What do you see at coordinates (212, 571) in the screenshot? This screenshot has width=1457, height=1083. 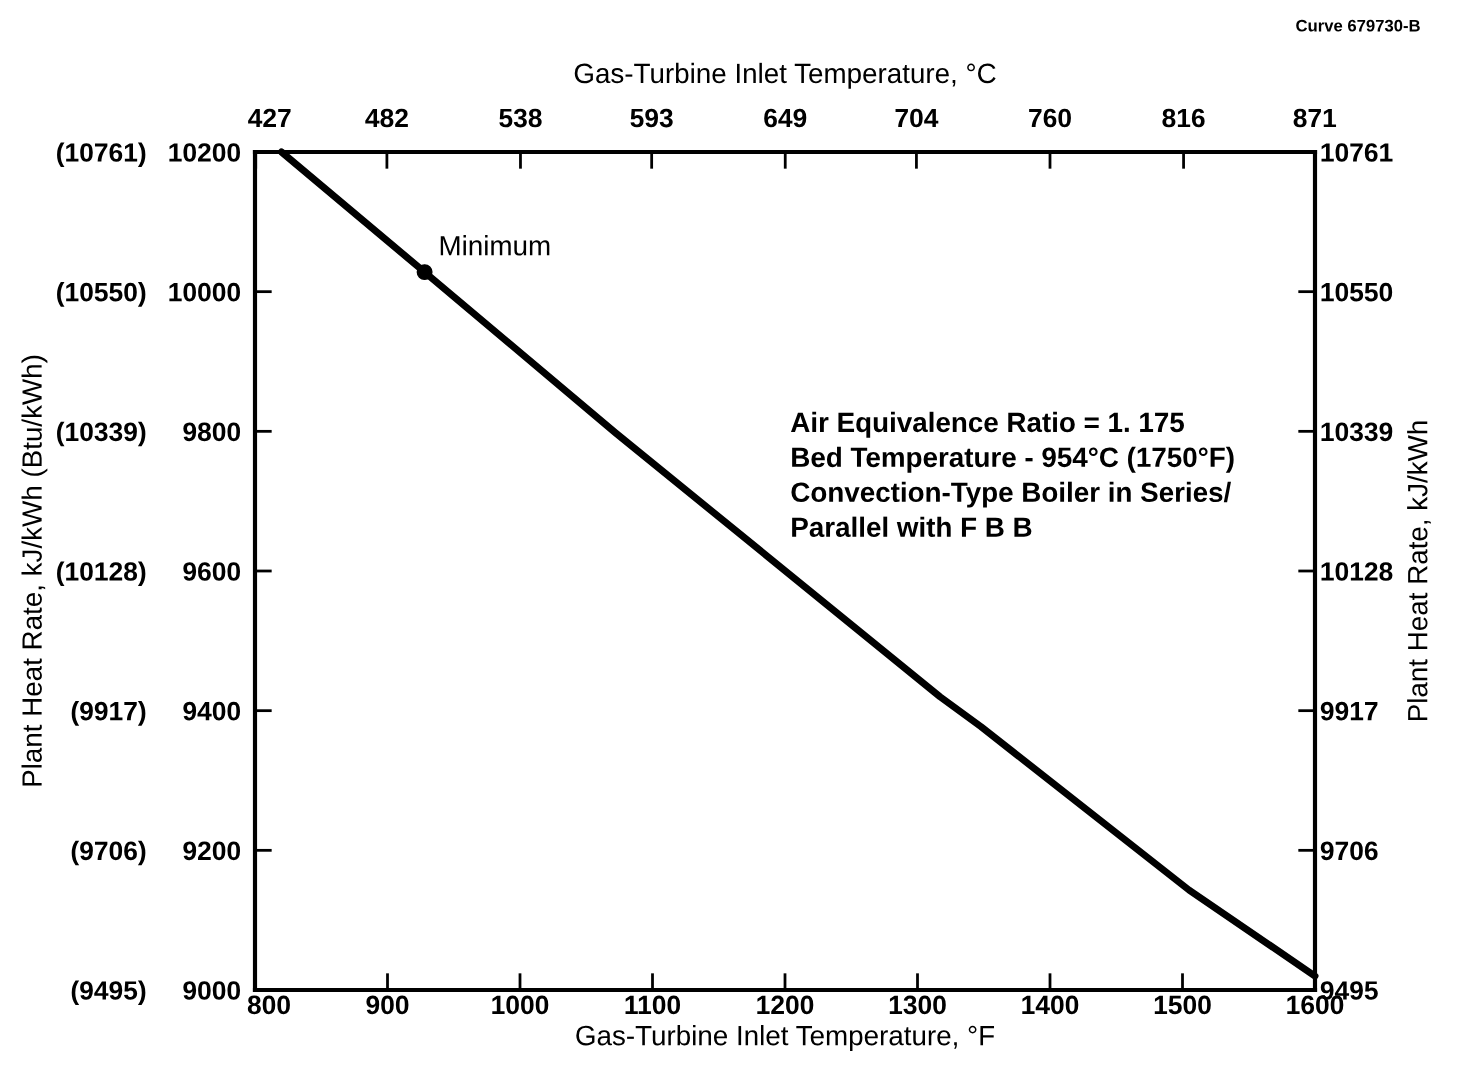 I see `y-tick-label: 9600` at bounding box center [212, 571].